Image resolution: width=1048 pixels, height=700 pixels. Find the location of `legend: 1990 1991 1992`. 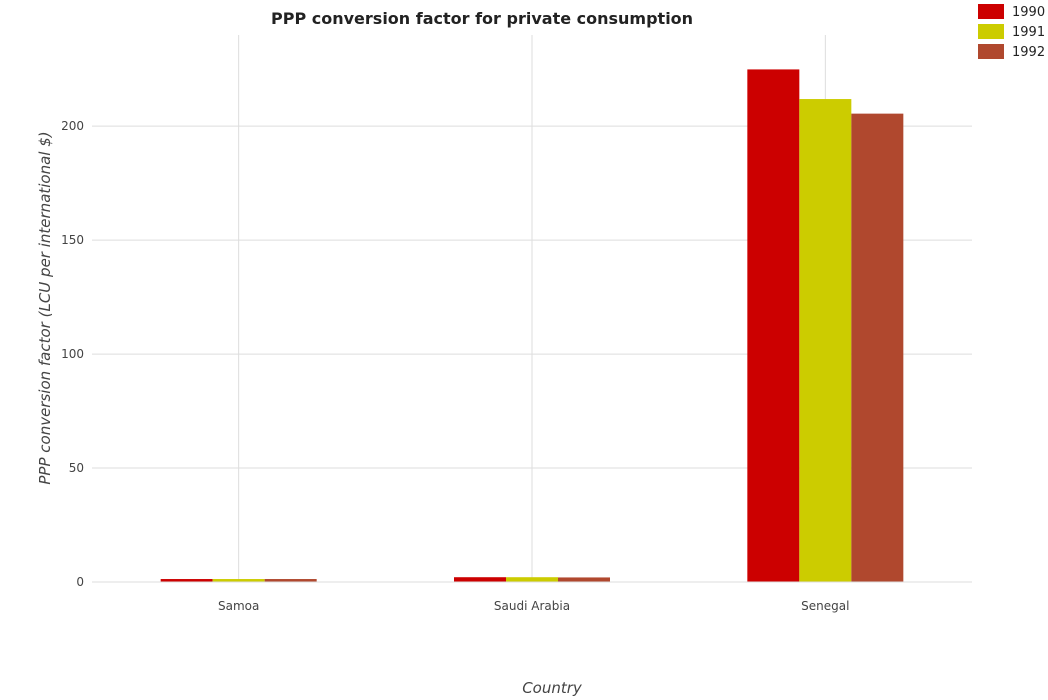

legend: 1990 1991 1992 is located at coordinates (1011, 32).